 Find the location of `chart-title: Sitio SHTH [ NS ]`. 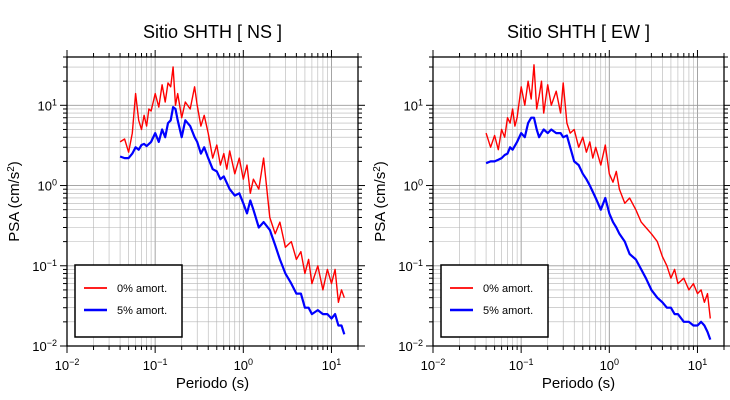

chart-title: Sitio SHTH [ NS ] is located at coordinates (212, 32).